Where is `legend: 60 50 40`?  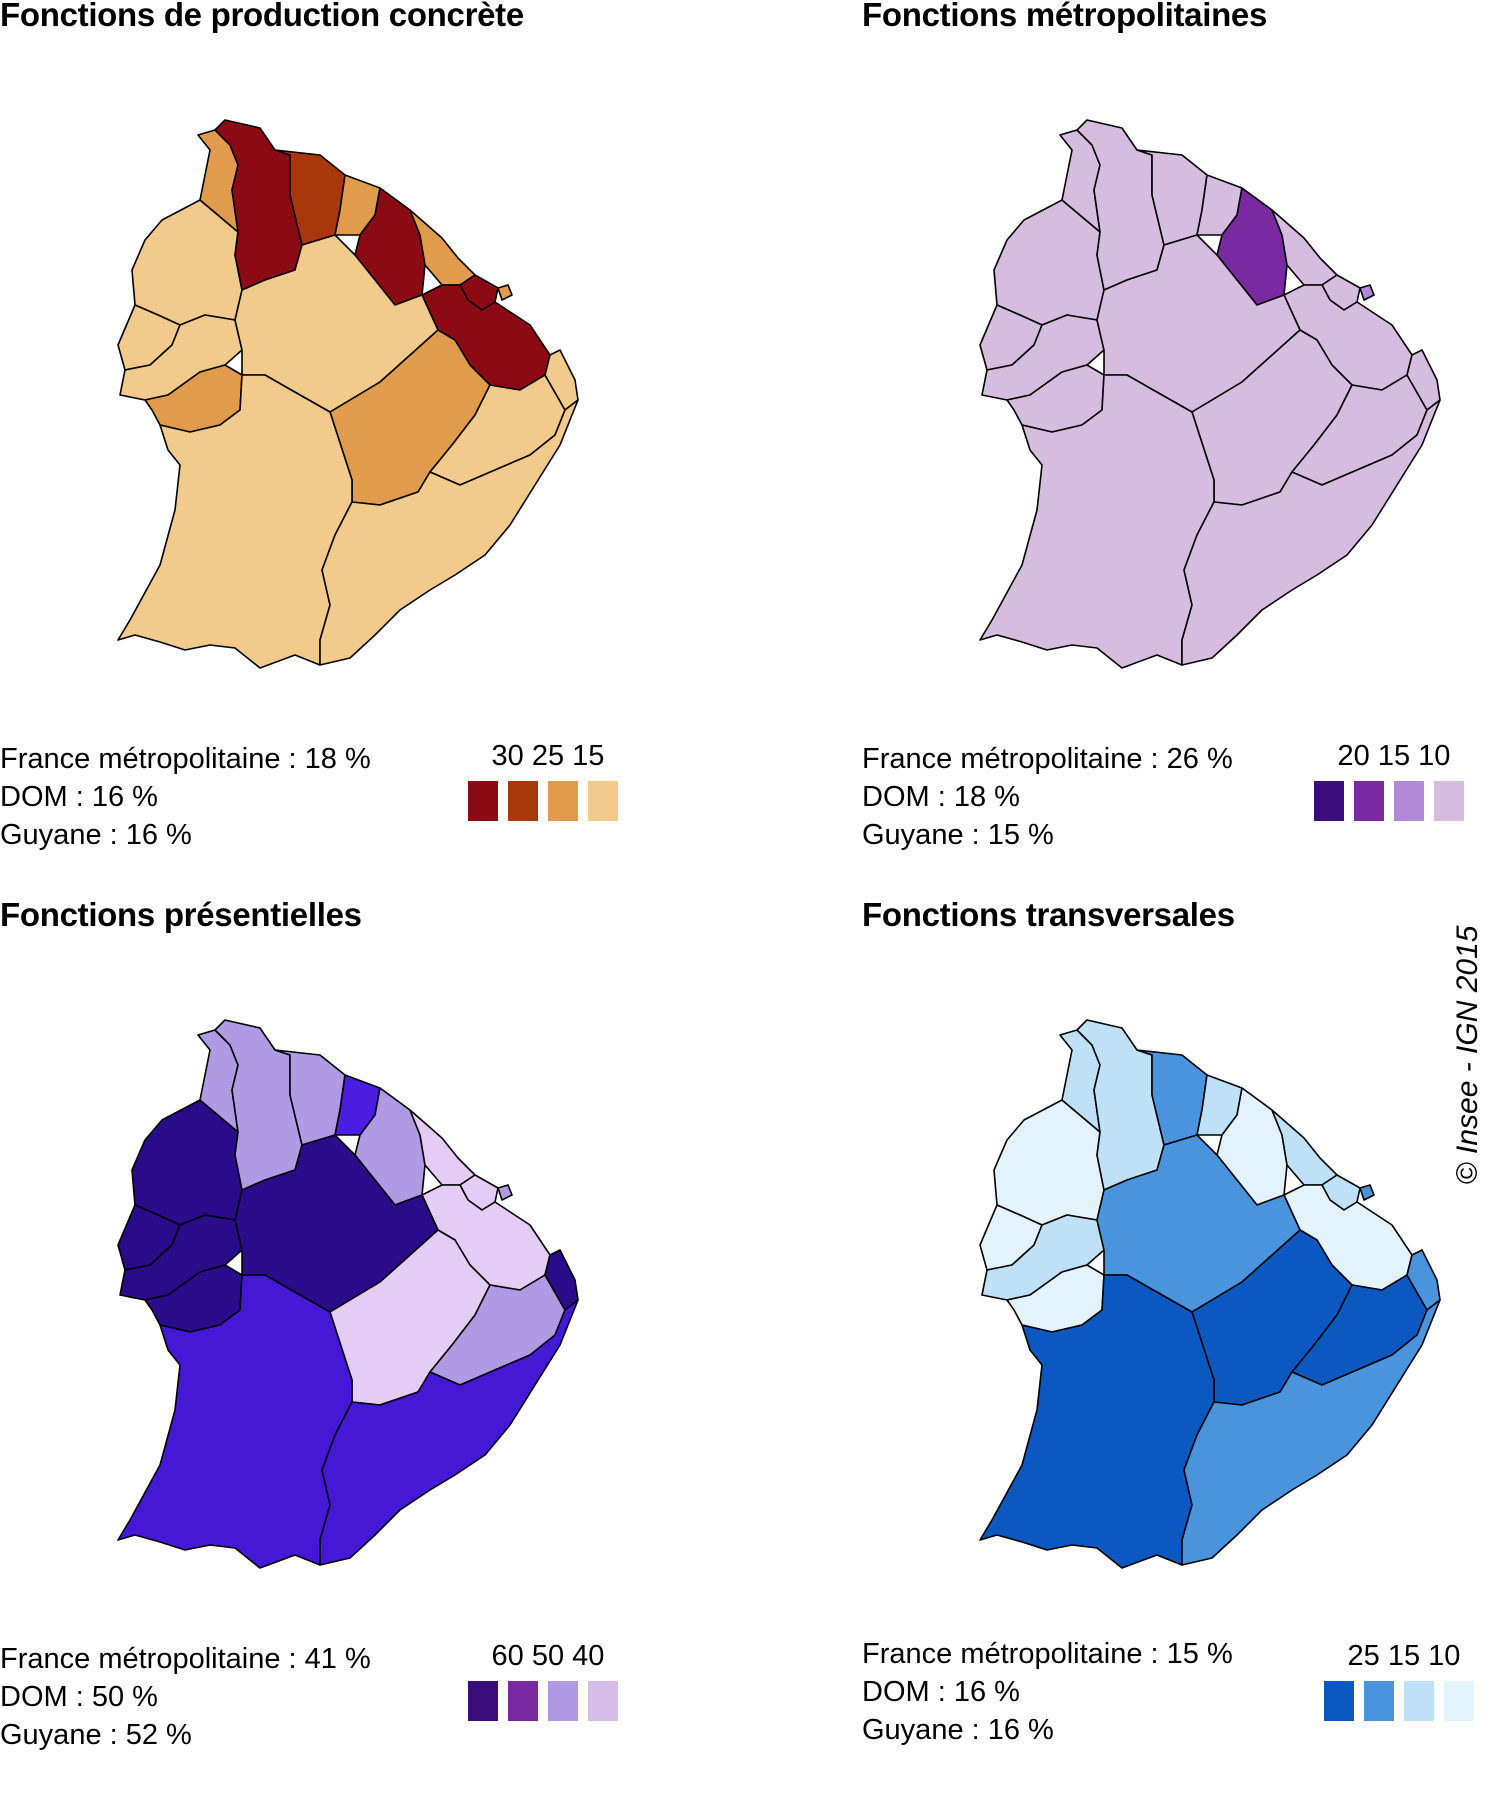
legend: 60 50 40 is located at coordinates (548, 1680).